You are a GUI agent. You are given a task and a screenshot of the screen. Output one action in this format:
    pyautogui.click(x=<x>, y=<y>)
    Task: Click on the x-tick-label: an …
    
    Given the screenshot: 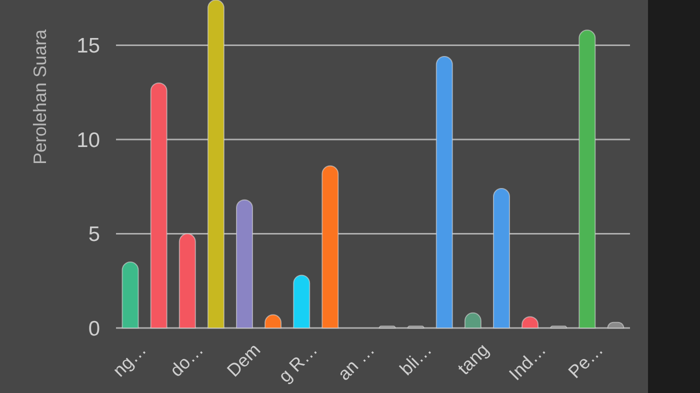 What is the action you would take?
    pyautogui.click(x=356, y=362)
    